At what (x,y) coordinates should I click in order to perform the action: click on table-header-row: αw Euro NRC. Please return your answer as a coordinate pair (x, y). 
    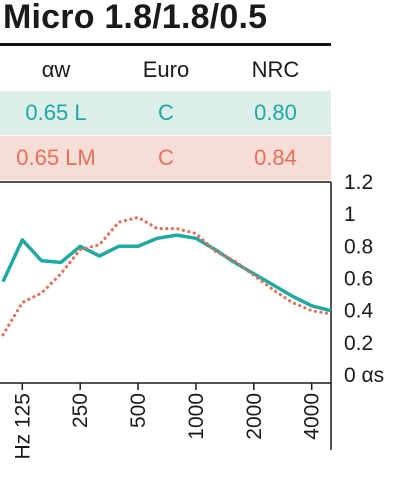
    Looking at the image, I should click on (165, 70).